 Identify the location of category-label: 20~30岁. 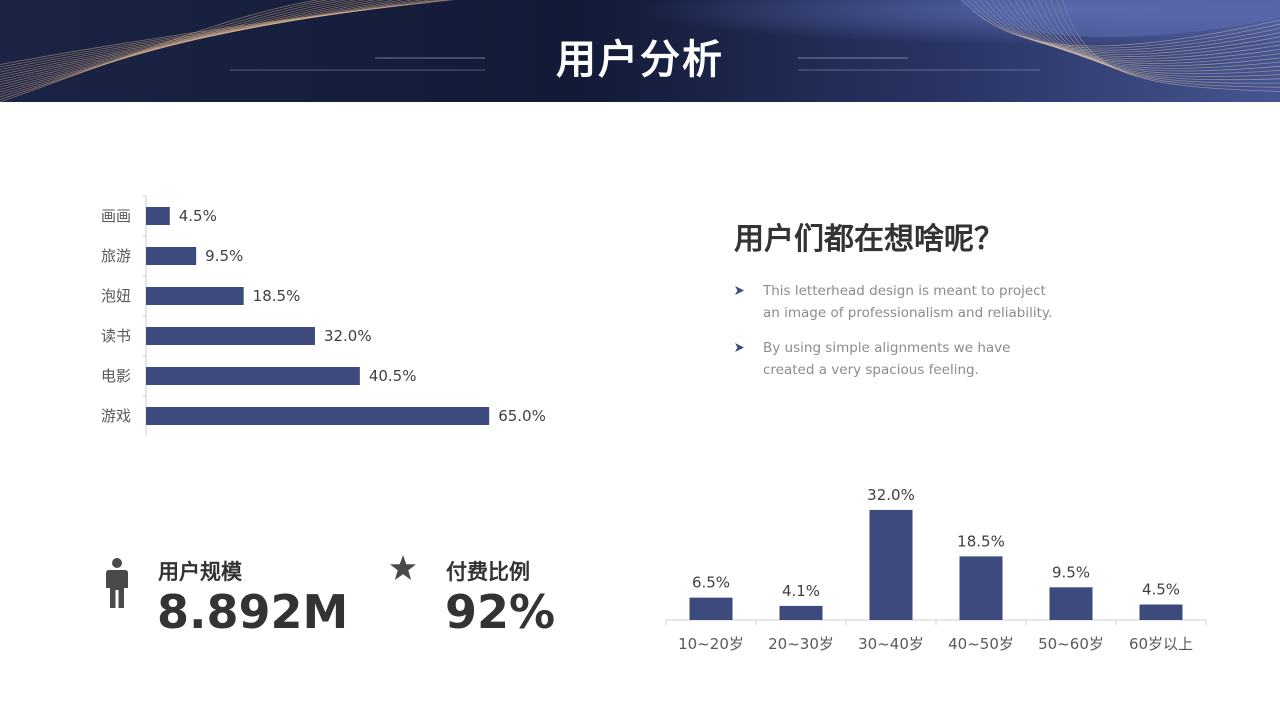
(801, 644).